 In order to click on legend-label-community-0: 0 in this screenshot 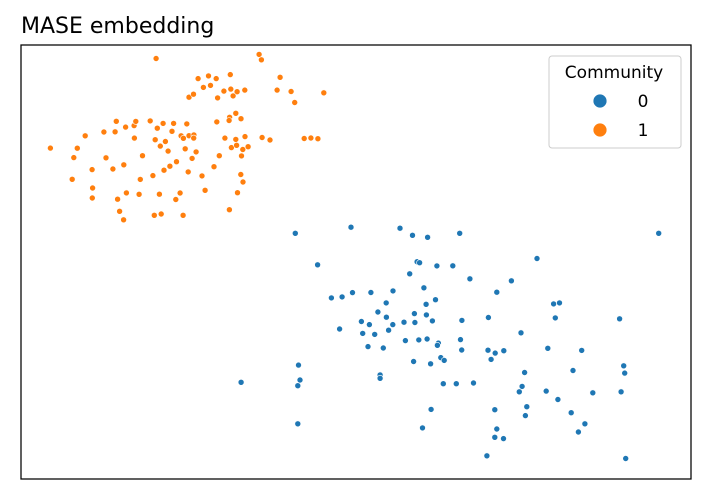, I will do `click(643, 102)`.